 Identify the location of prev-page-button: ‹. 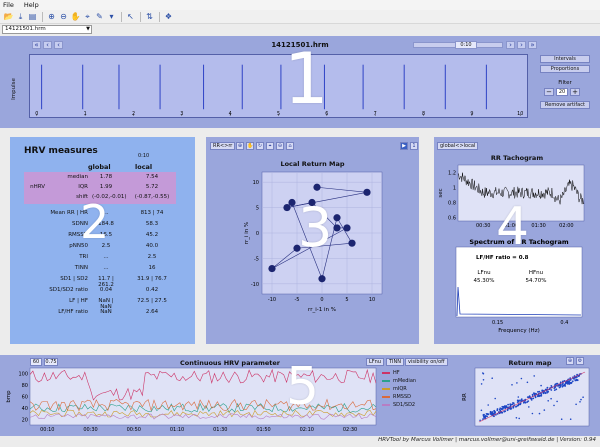
(47, 45).